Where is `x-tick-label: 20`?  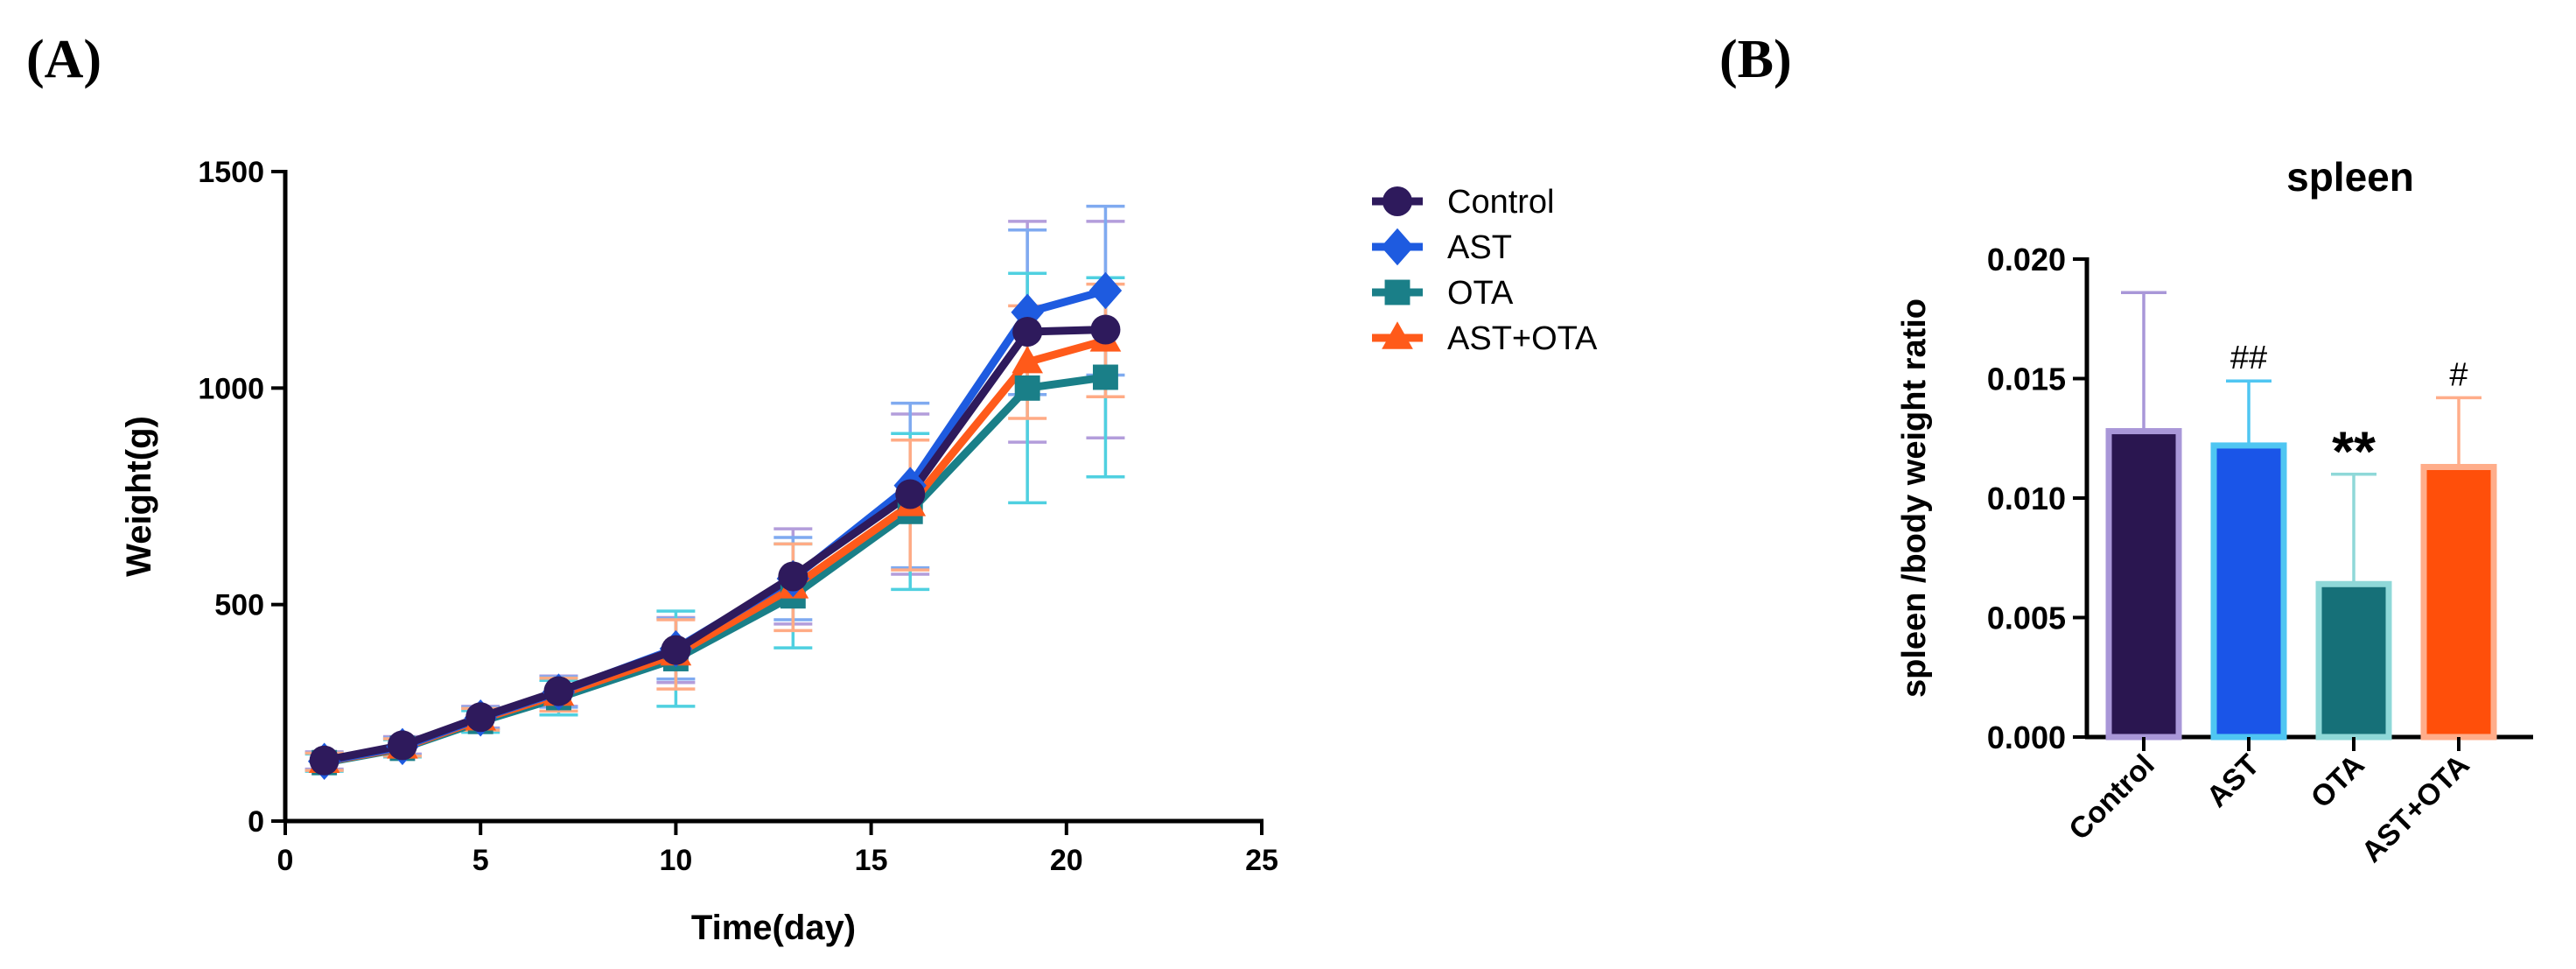
x-tick-label: 20 is located at coordinates (1066, 860).